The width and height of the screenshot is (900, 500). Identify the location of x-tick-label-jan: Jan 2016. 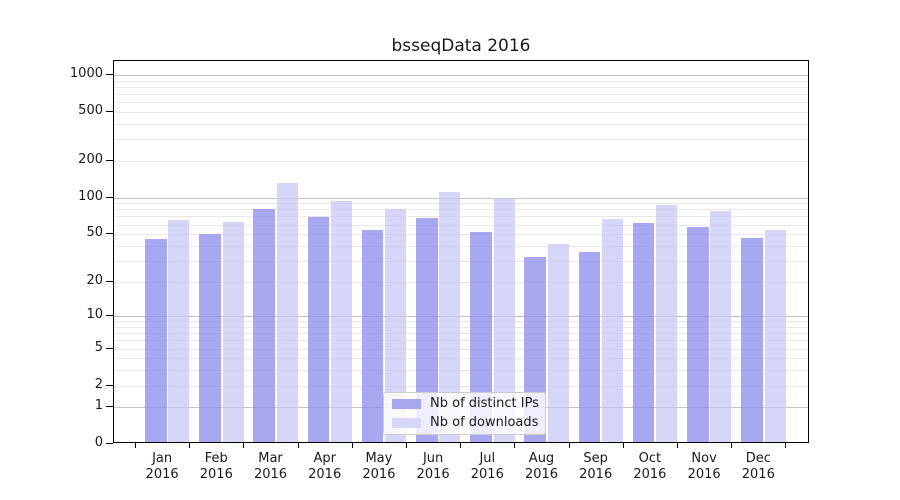
(162, 466).